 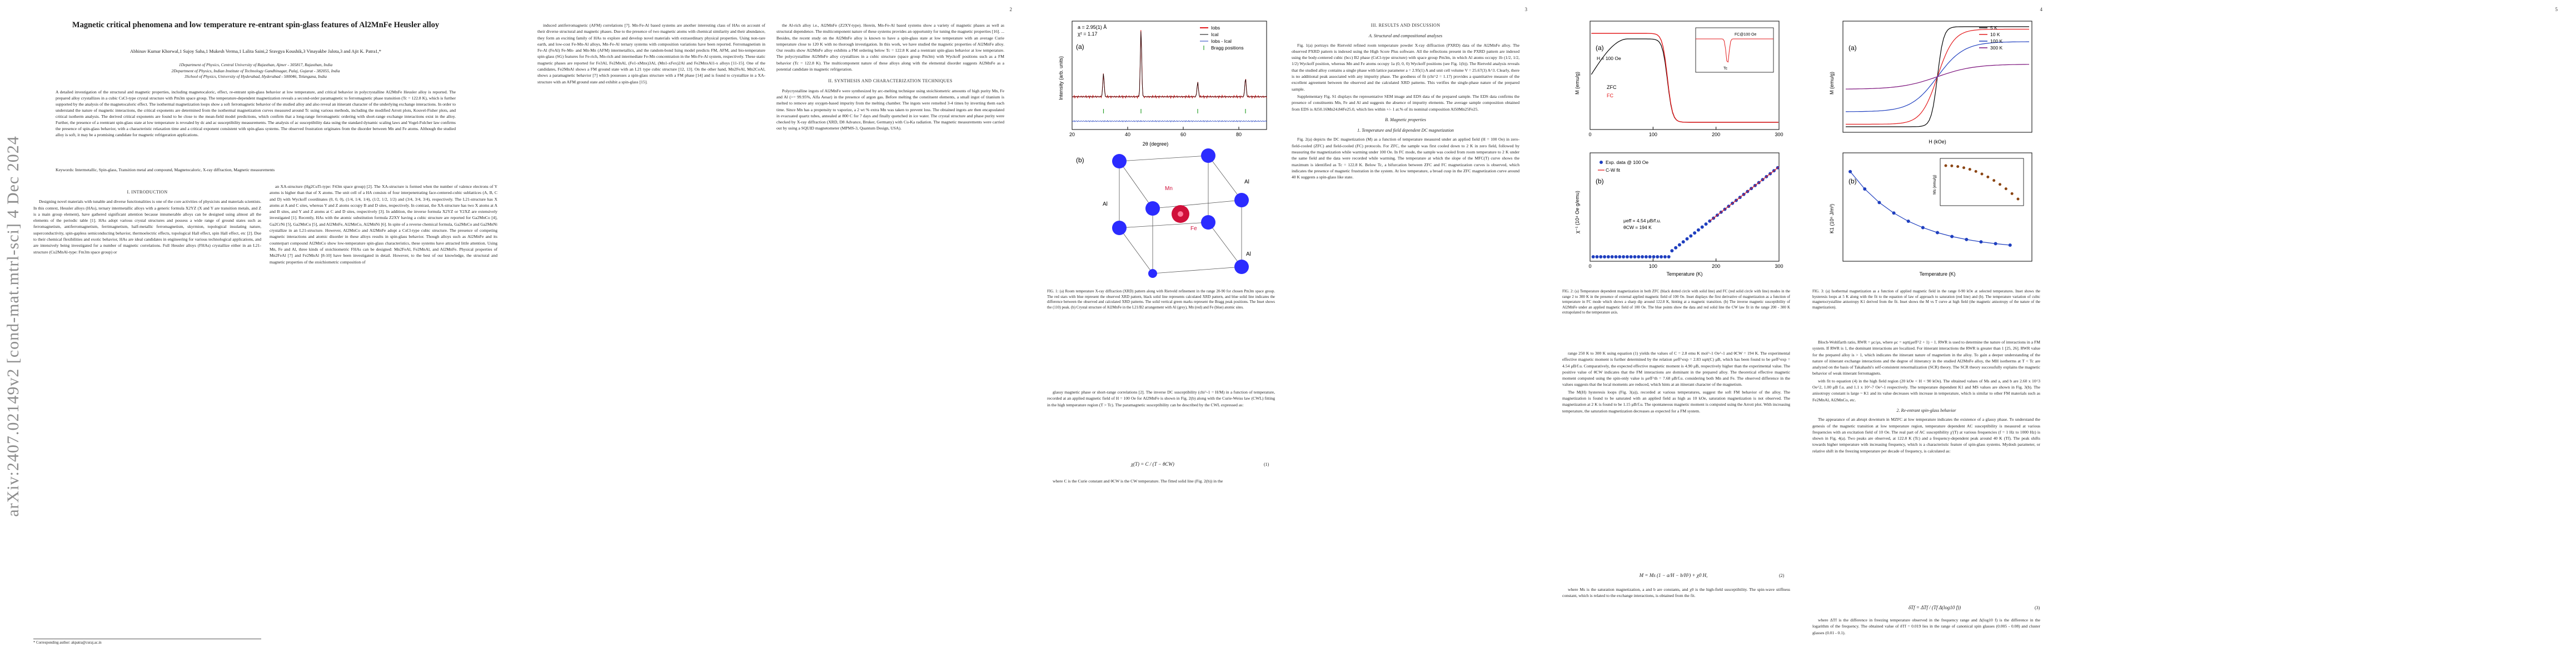 What do you see at coordinates (1685, 212) in the screenshot?
I see `chi-inverse-series` at bounding box center [1685, 212].